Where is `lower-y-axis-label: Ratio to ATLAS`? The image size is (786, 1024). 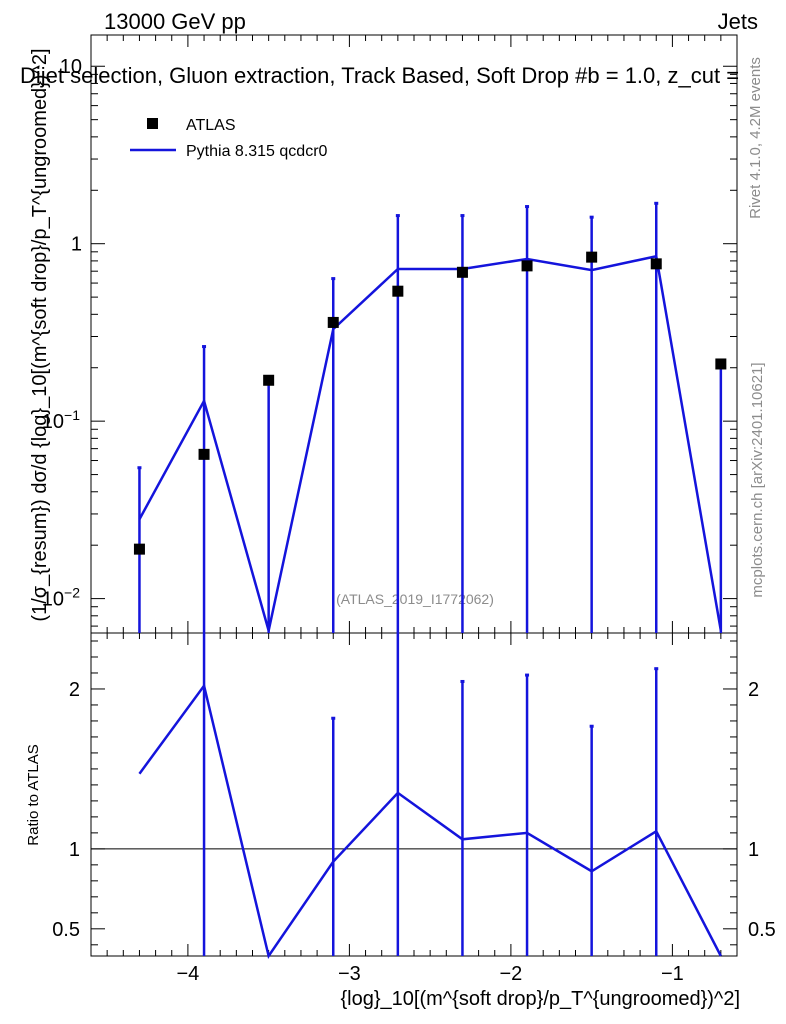 lower-y-axis-label: Ratio to ATLAS is located at coordinates (33, 794).